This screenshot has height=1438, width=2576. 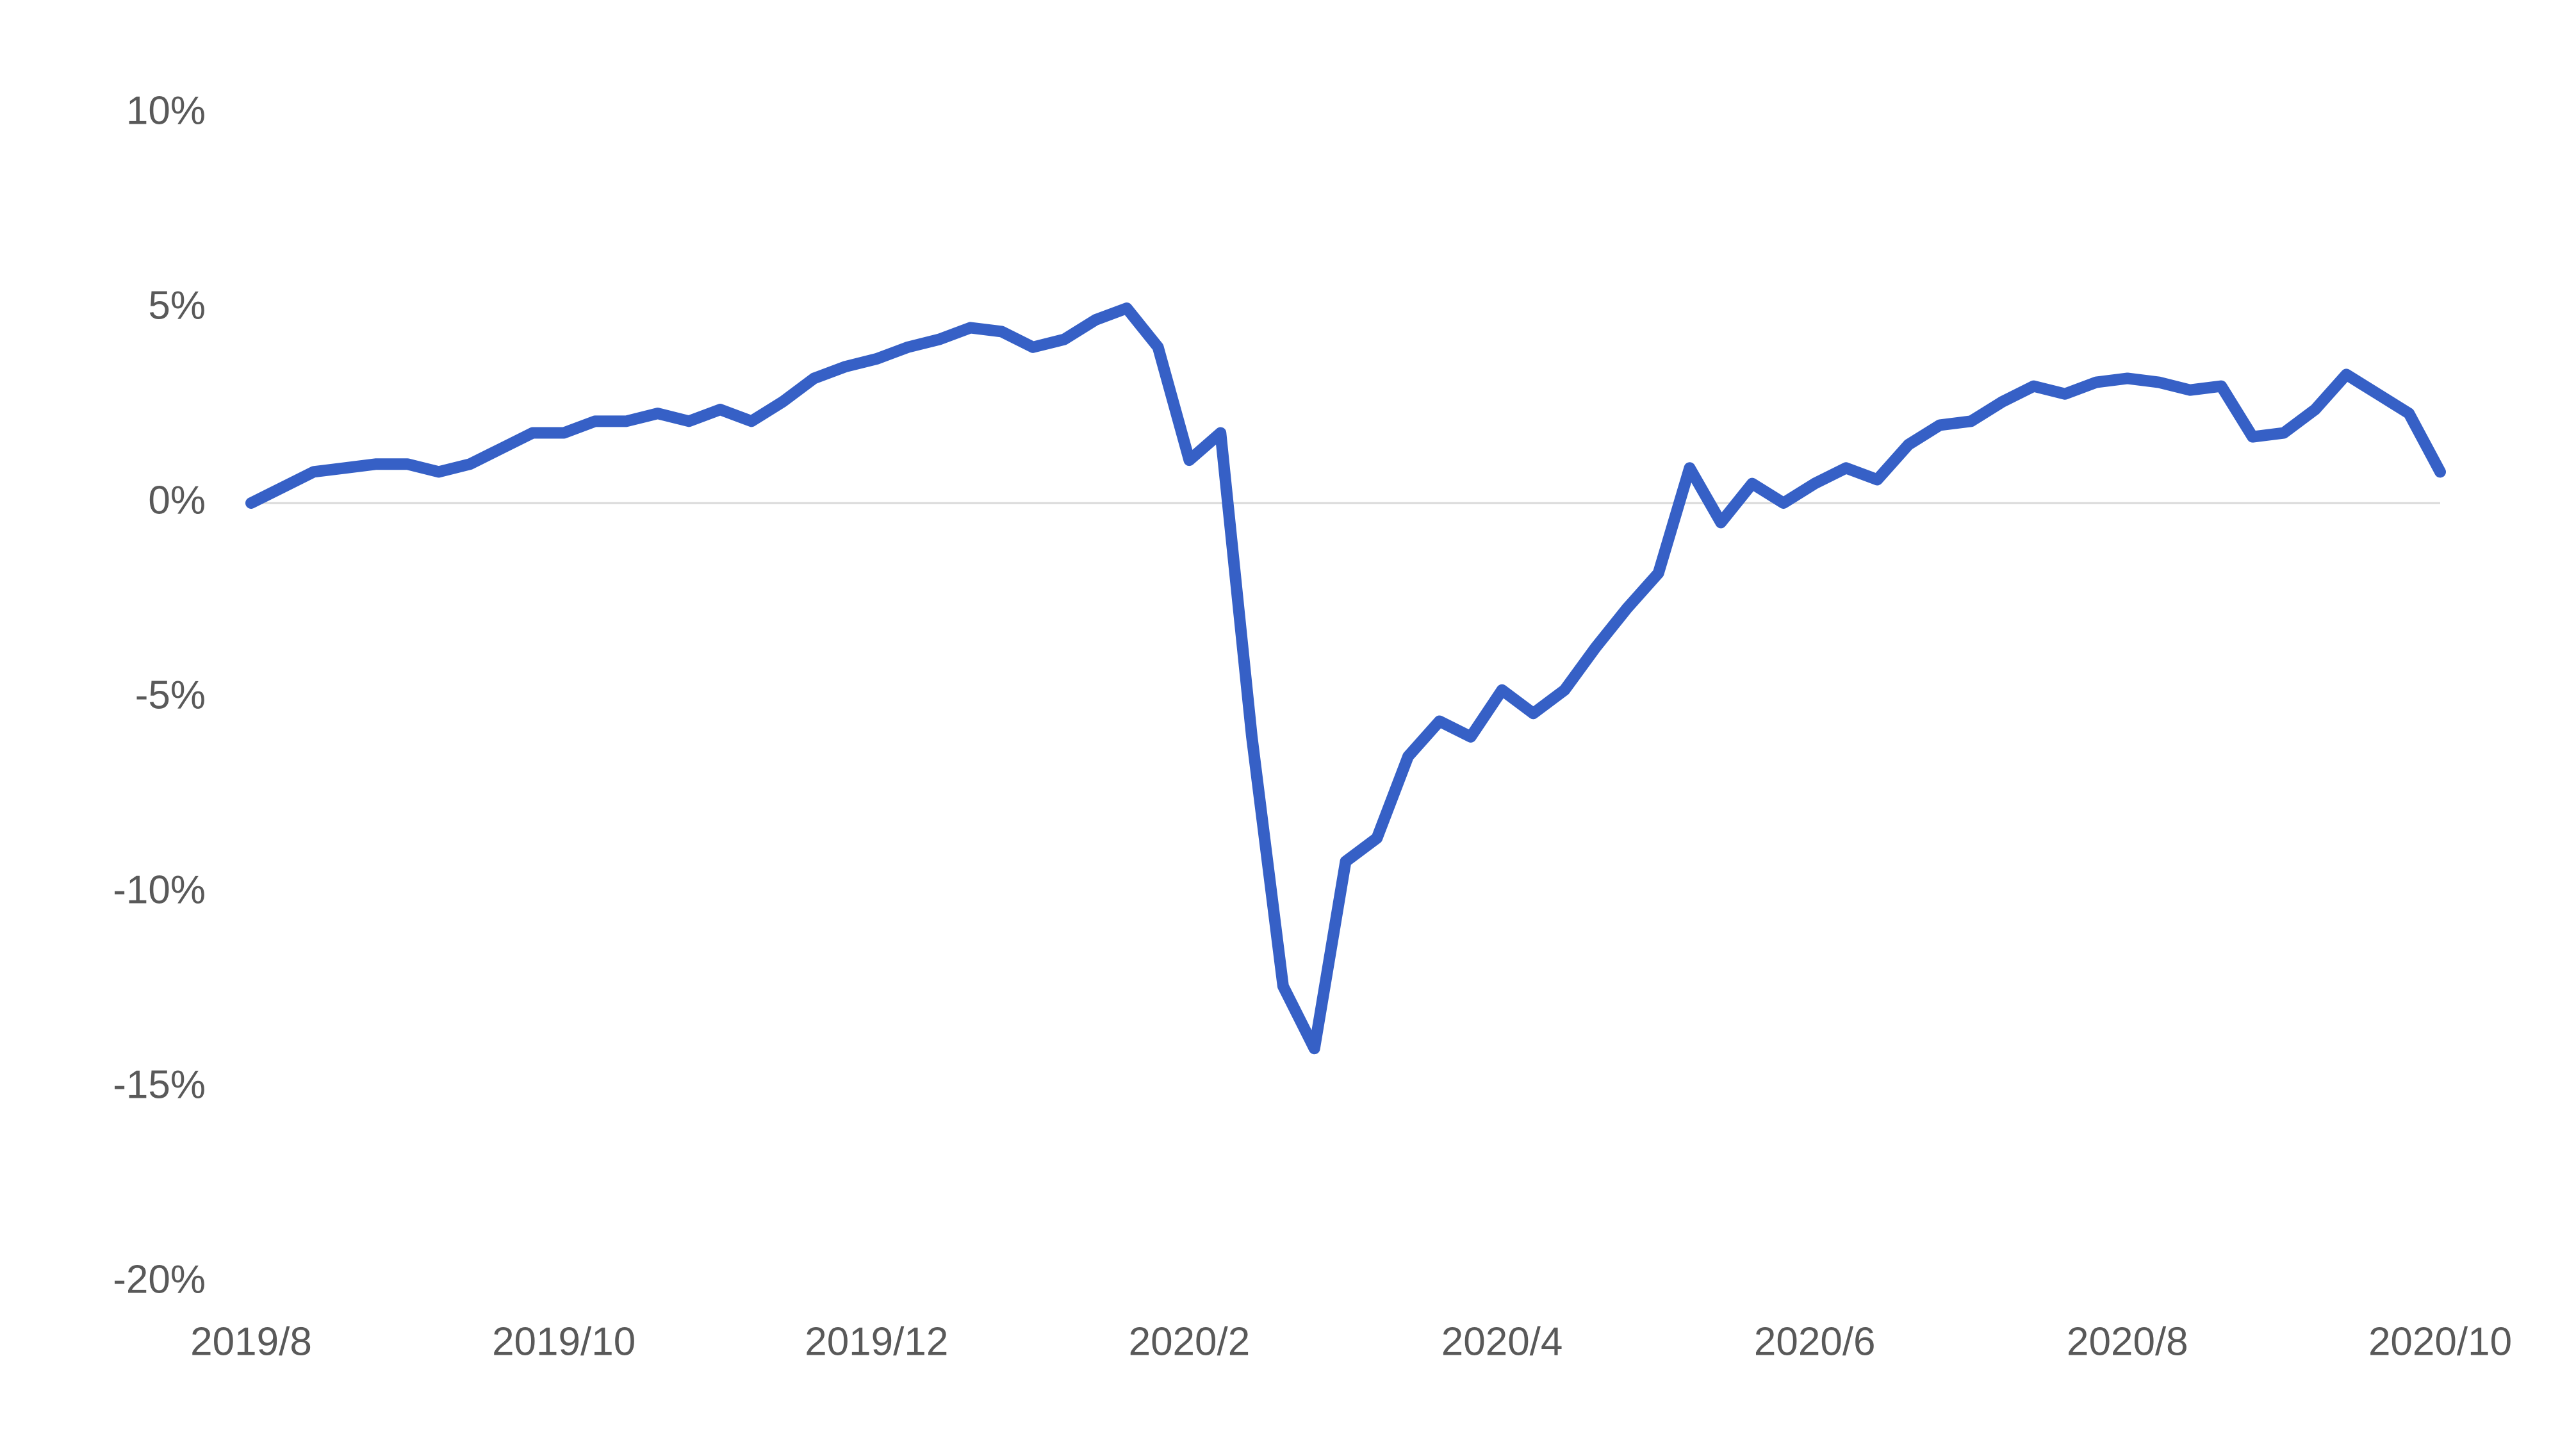 What do you see at coordinates (177, 305) in the screenshot?
I see `y-tick-label: 5%` at bounding box center [177, 305].